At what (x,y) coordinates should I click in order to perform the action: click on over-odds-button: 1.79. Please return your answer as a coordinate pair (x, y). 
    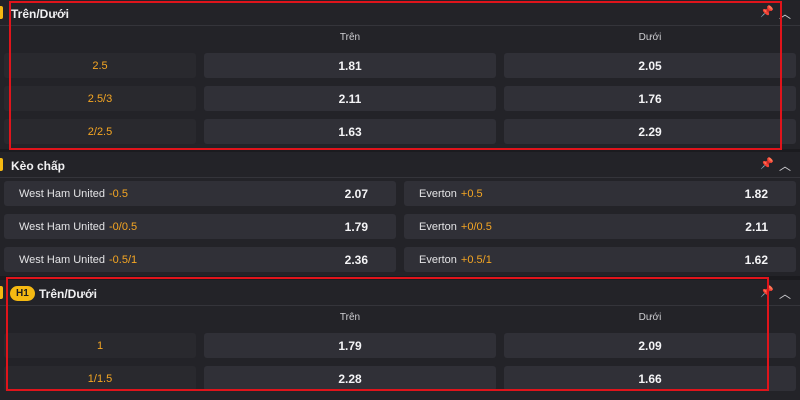
    Looking at the image, I should click on (350, 345).